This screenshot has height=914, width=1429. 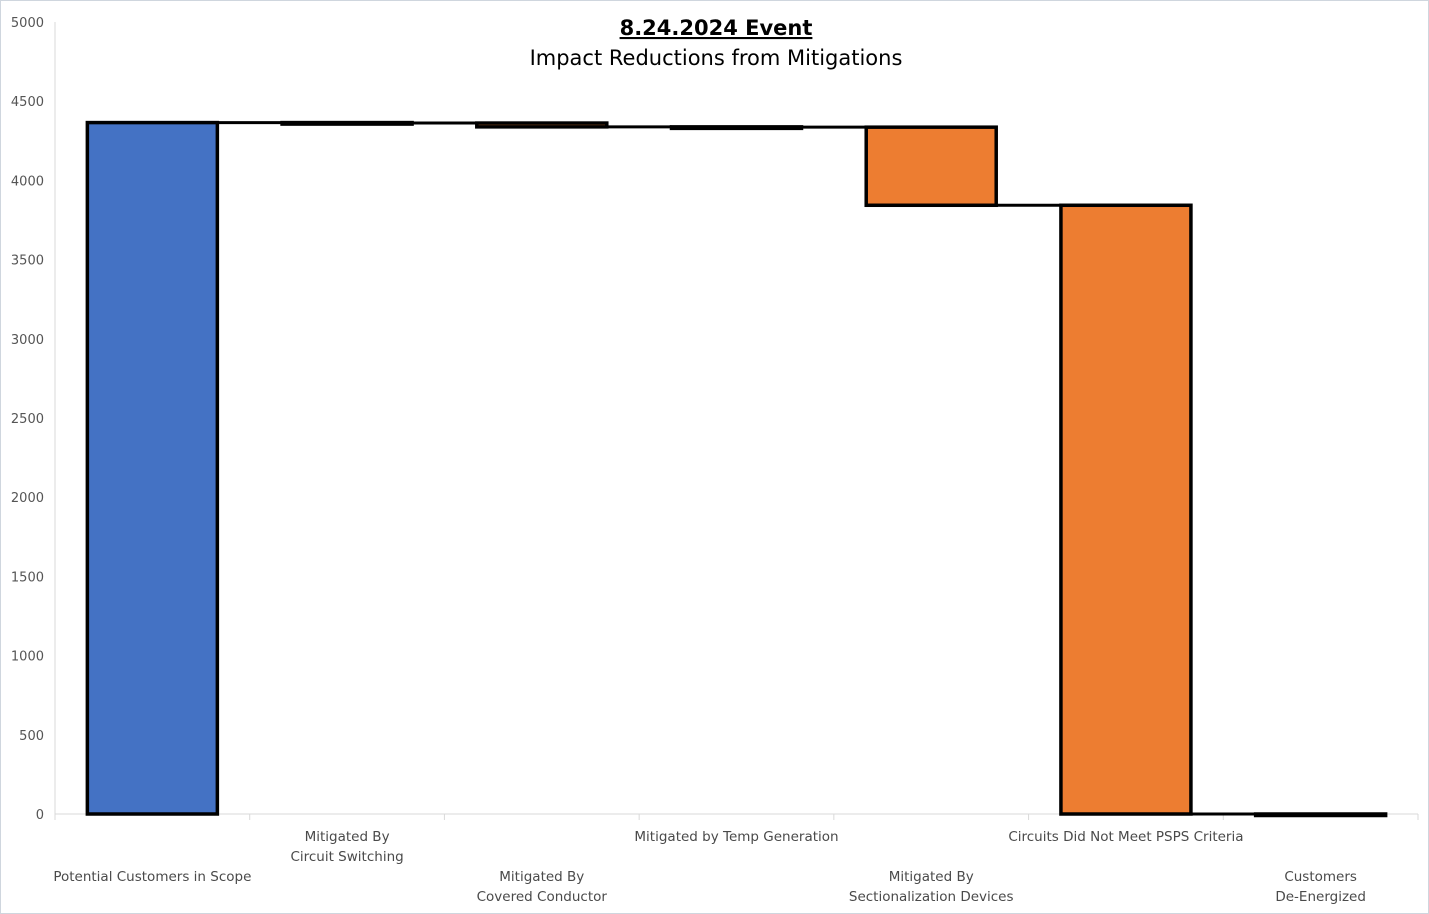 What do you see at coordinates (1320, 887) in the screenshot?
I see `x-tick-label: Customers De-Energized` at bounding box center [1320, 887].